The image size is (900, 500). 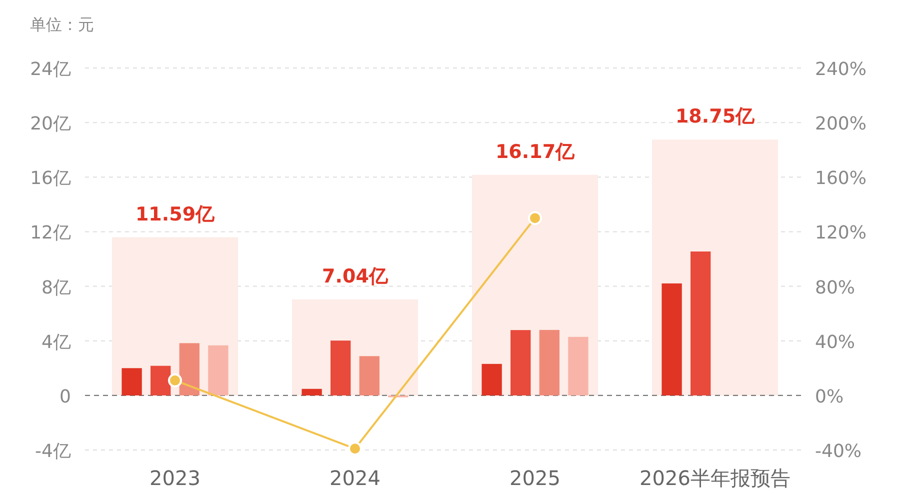 I want to click on y-tick-label: 16亿, so click(x=50, y=179).